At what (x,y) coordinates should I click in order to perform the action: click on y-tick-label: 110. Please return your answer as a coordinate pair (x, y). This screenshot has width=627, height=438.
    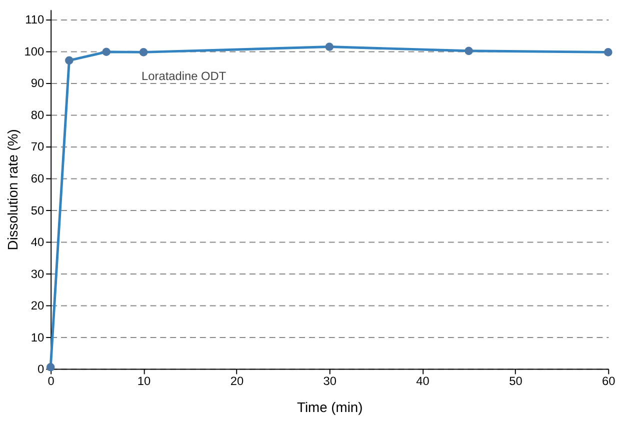
    Looking at the image, I should click on (35, 19).